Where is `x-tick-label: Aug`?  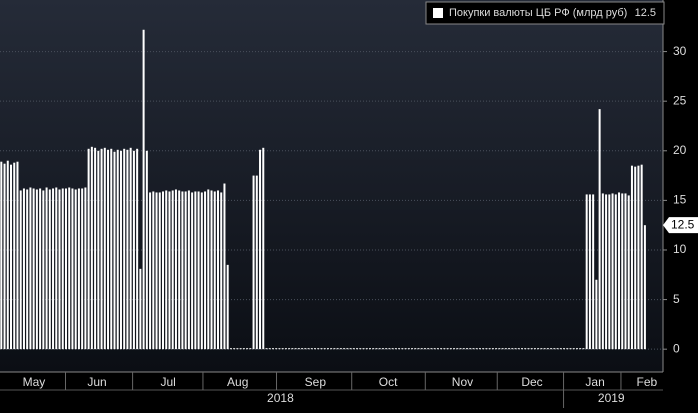
x-tick-label: Aug is located at coordinates (237, 382).